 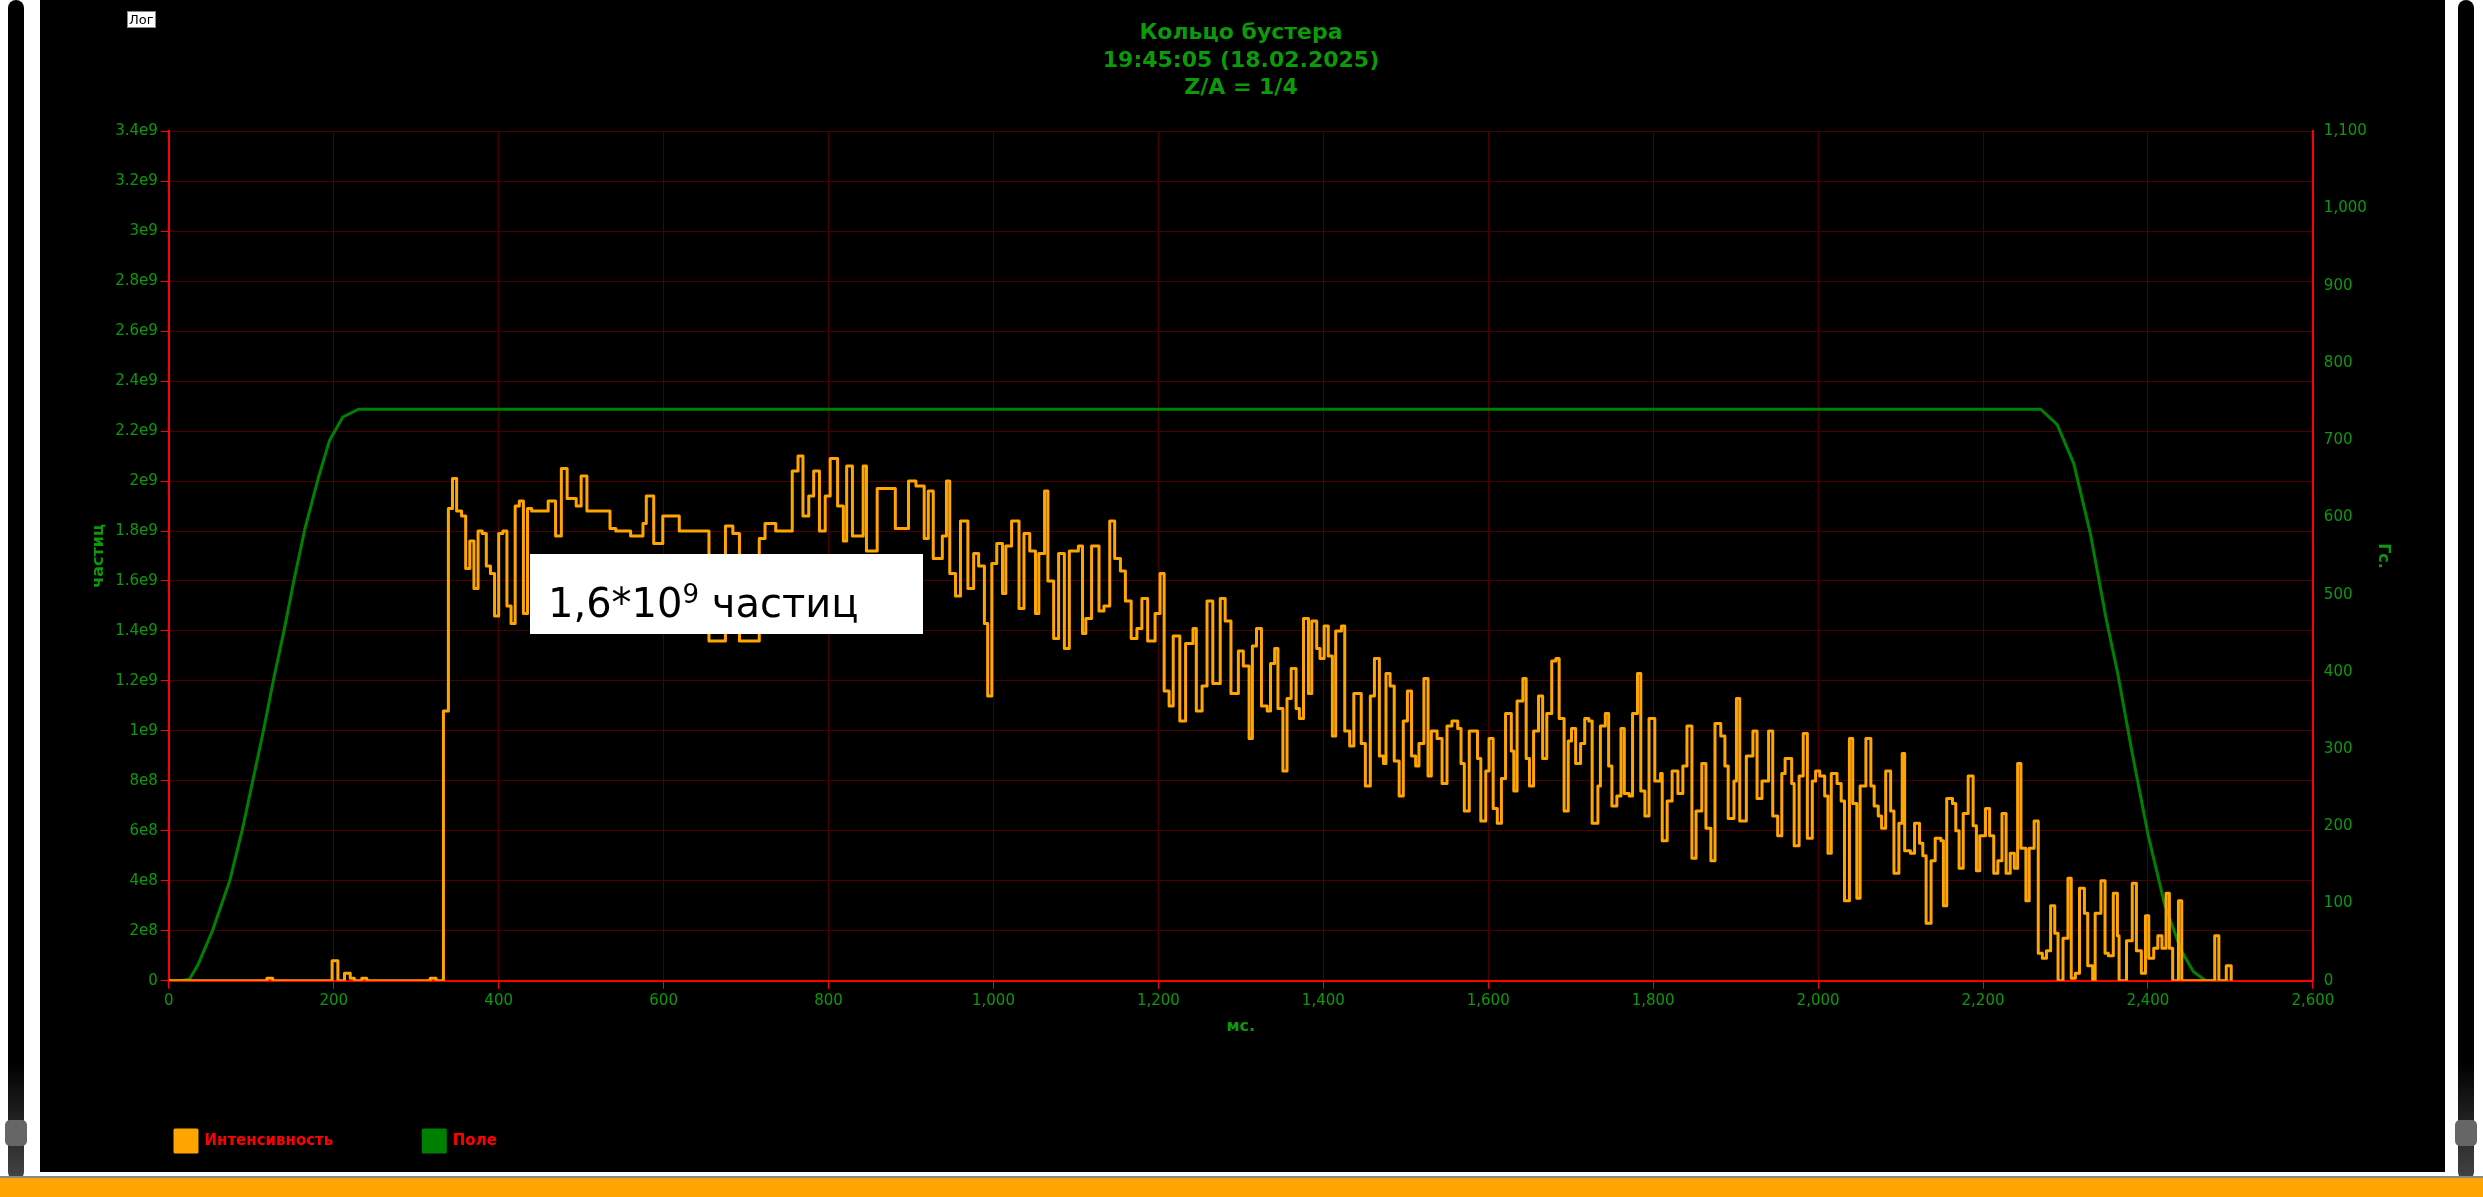 What do you see at coordinates (136, 579) in the screenshot?
I see `y-tick-label: 1.6e9` at bounding box center [136, 579].